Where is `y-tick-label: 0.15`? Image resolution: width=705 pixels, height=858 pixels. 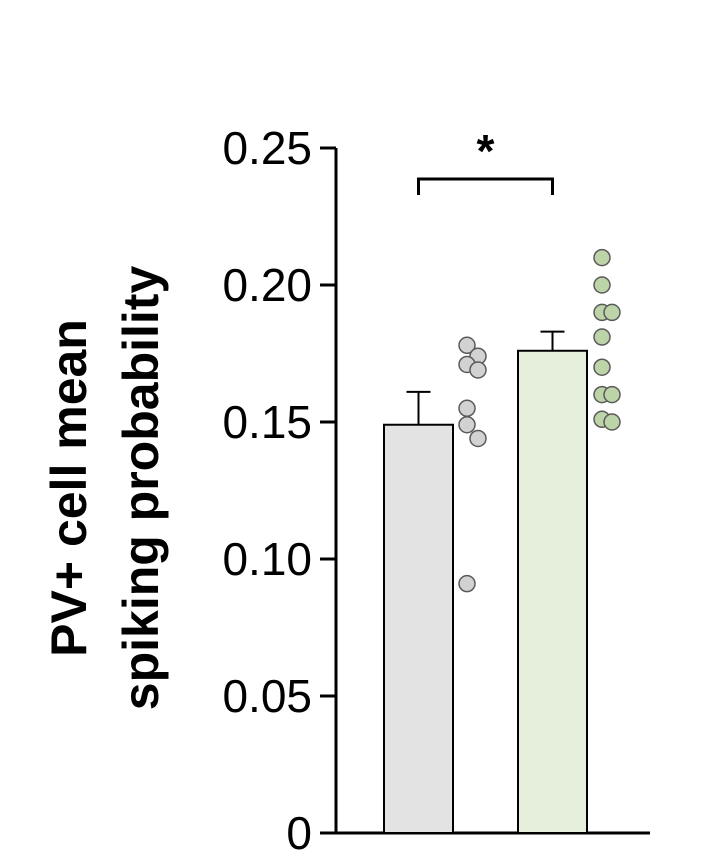
y-tick-label: 0.15 is located at coordinates (267, 422).